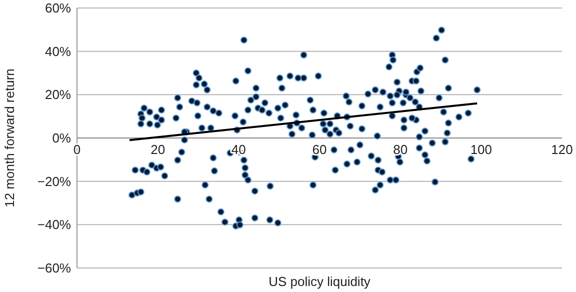  Describe the element at coordinates (319, 149) in the screenshot. I see `x-tick-label: 60` at that location.